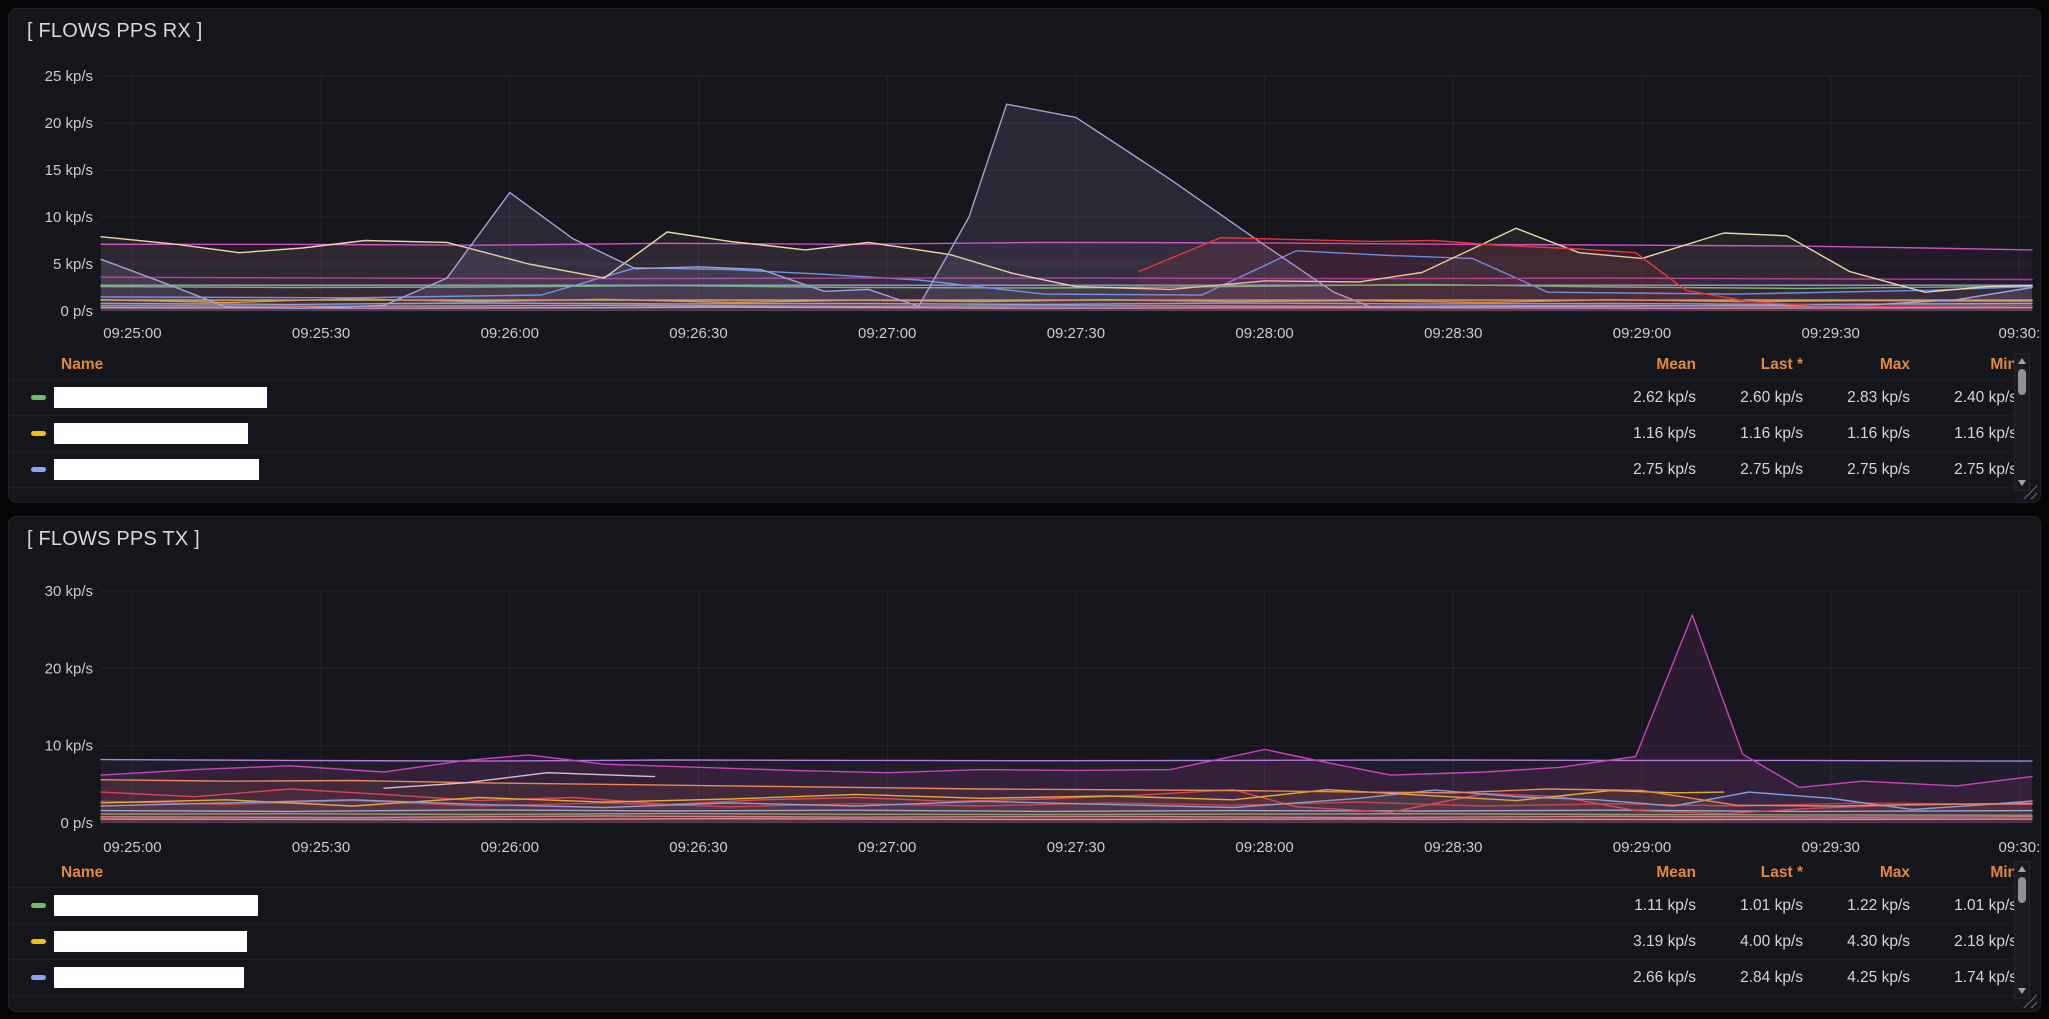 The image size is (2049, 1019). What do you see at coordinates (510, 333) in the screenshot?
I see `x-axis-tick-label: 09:26:00` at bounding box center [510, 333].